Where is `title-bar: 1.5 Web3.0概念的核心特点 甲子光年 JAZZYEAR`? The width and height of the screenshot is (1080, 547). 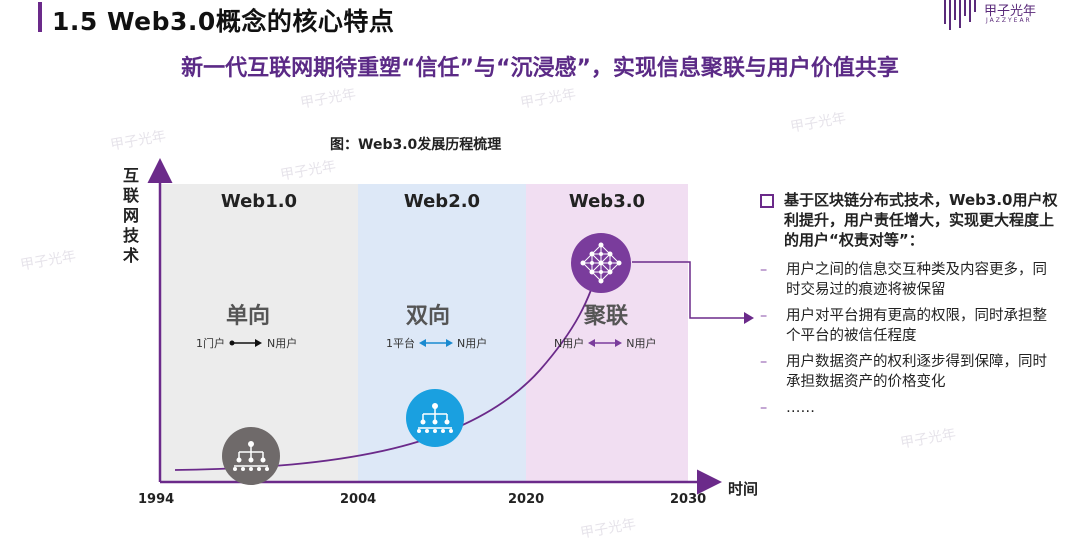
title-bar: 1.5 Web3.0概念的核心特点 甲子光年 JAZZYEAR is located at coordinates (540, 18).